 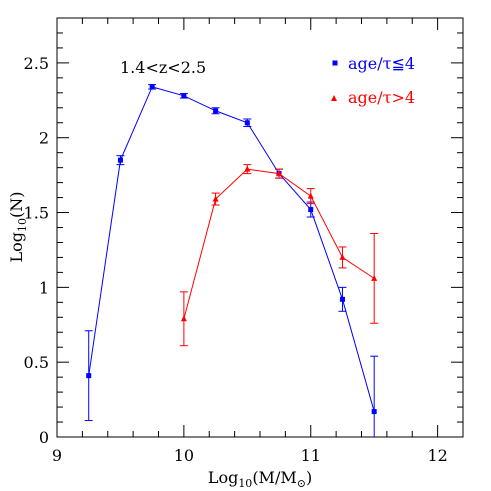 What do you see at coordinates (36, 63) in the screenshot?
I see `y-tick-label: 2.5` at bounding box center [36, 63].